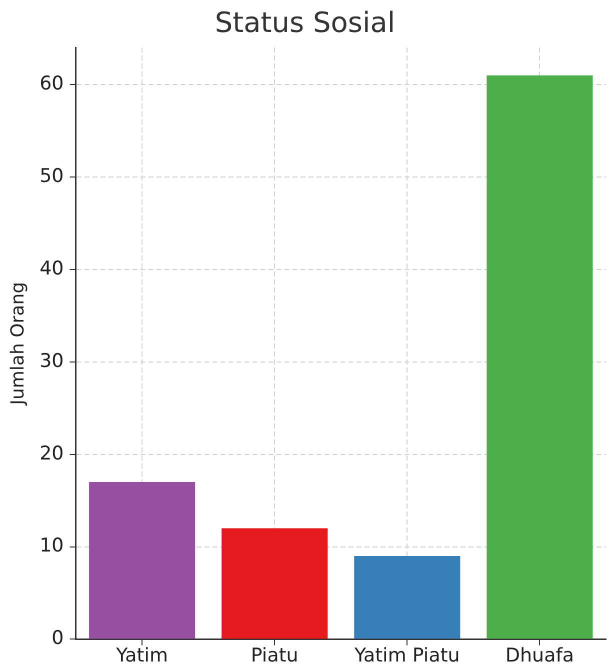 The height and width of the screenshot is (668, 609). I want to click on x-tick-label: Yatim Piatu, so click(406, 655).